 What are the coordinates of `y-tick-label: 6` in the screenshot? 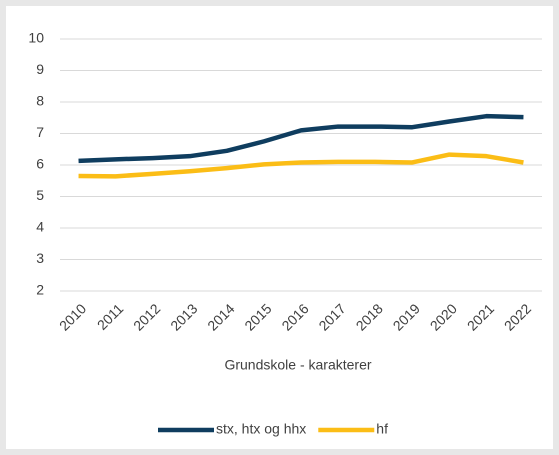 It's located at (40, 164).